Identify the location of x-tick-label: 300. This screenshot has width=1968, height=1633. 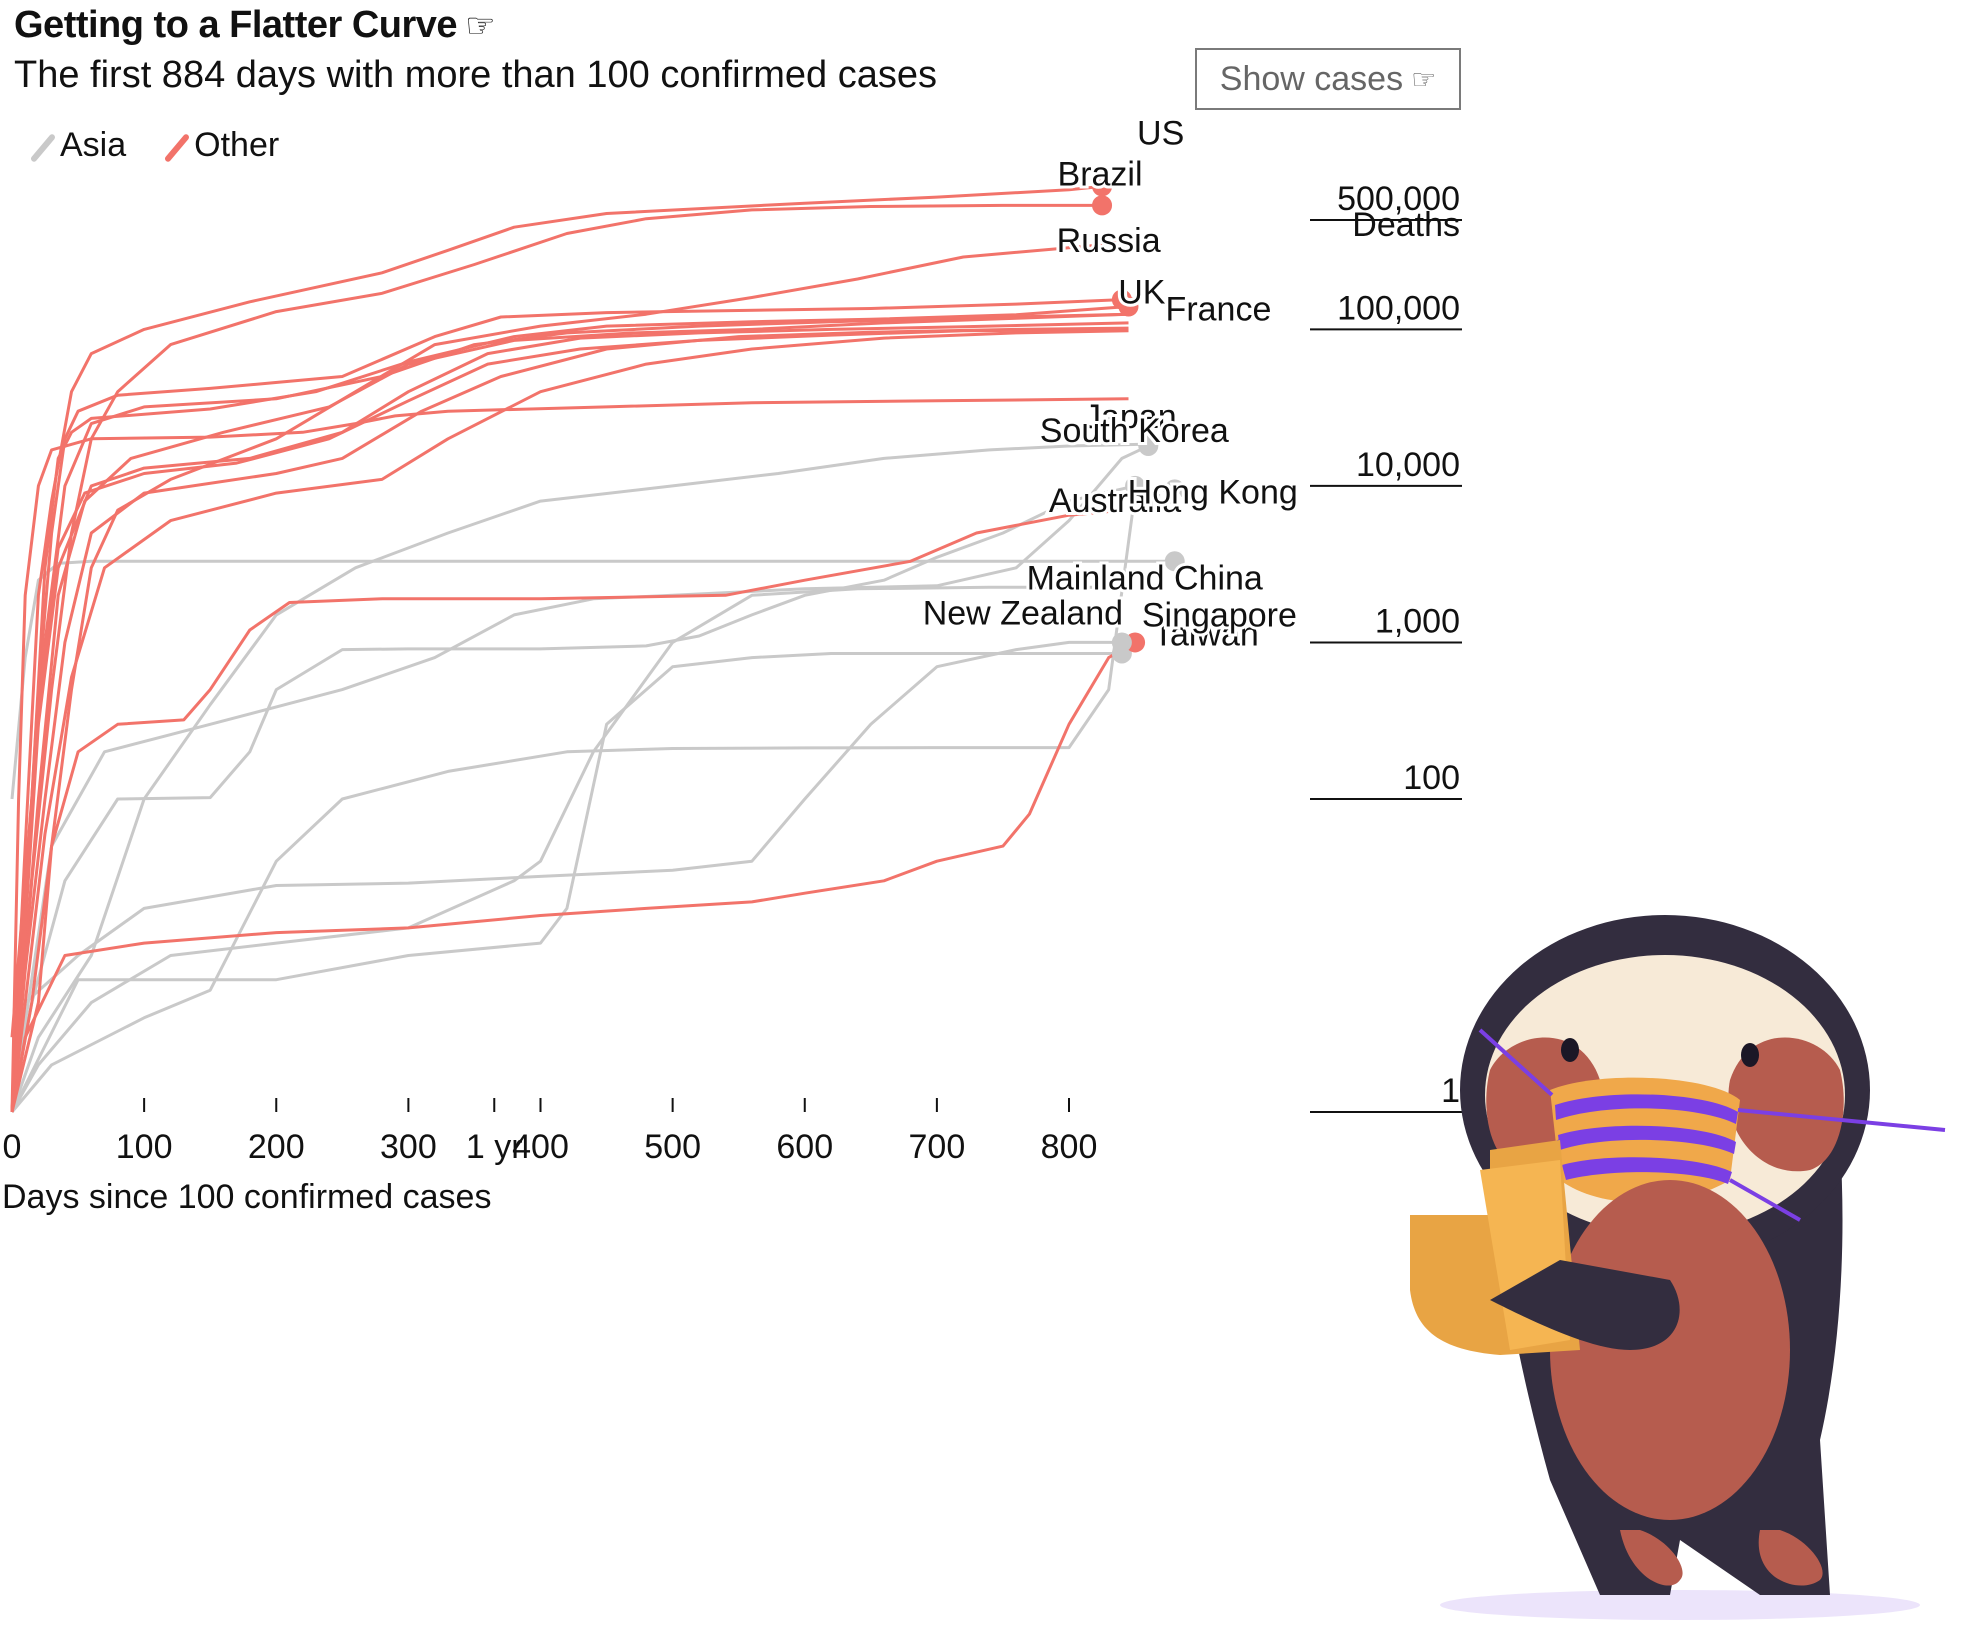
(408, 1147).